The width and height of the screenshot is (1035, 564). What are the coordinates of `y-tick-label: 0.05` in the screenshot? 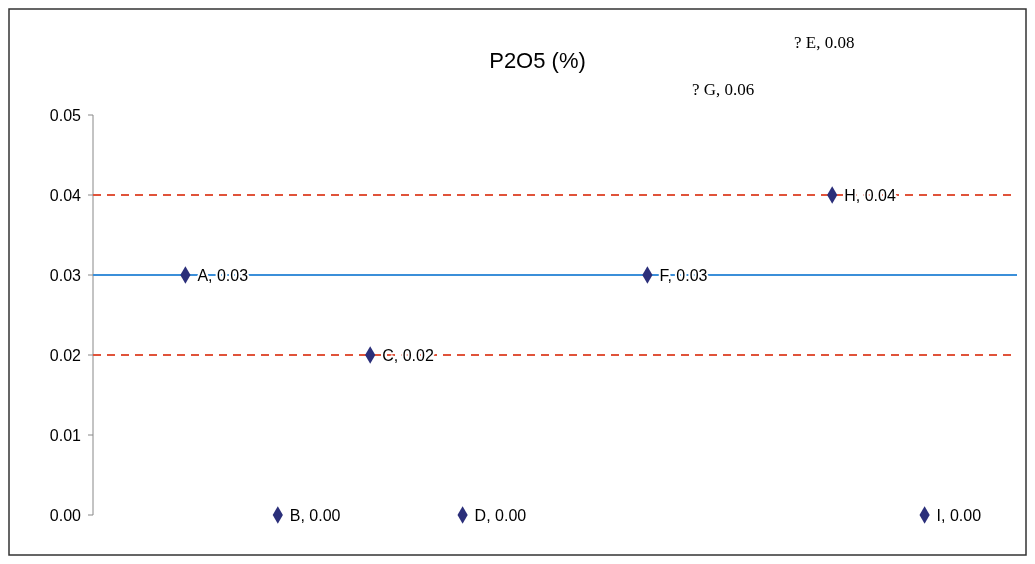 It's located at (65, 115).